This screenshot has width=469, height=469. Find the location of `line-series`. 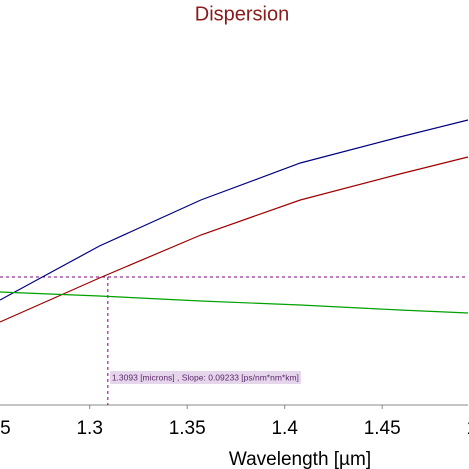

line-series is located at coordinates (234, 302).